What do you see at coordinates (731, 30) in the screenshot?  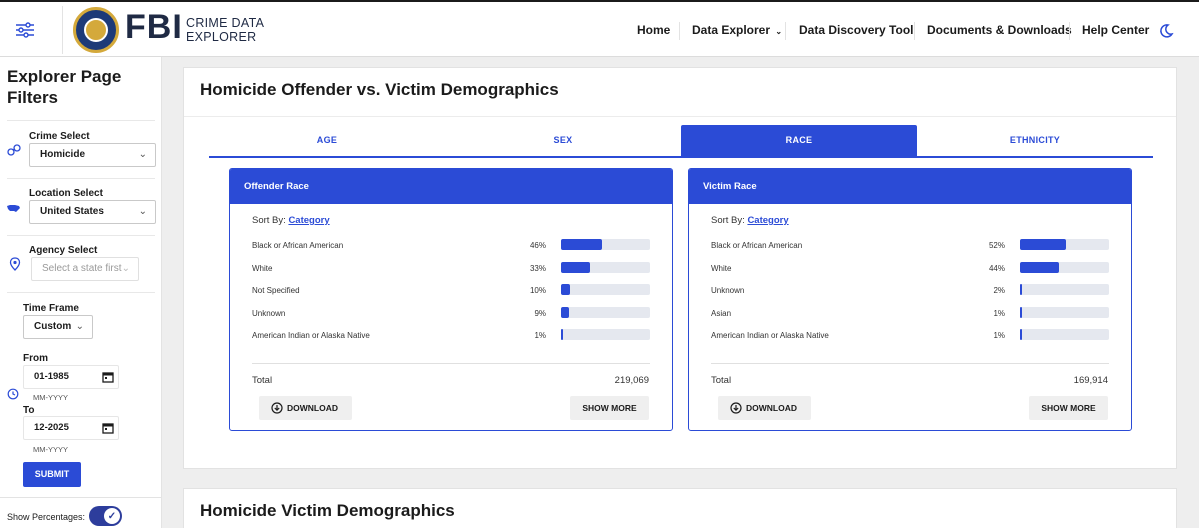 I see `nav-data-explorer-label: Data Explorer` at bounding box center [731, 30].